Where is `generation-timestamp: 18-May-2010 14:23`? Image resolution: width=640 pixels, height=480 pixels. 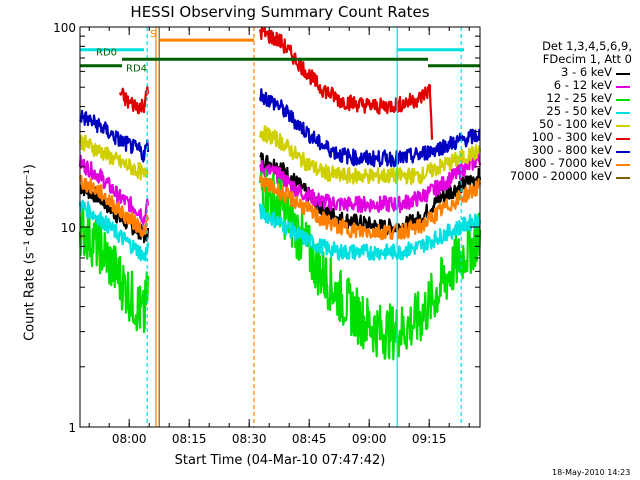
generation-timestamp: 18-May-2010 14:23 is located at coordinates (591, 472).